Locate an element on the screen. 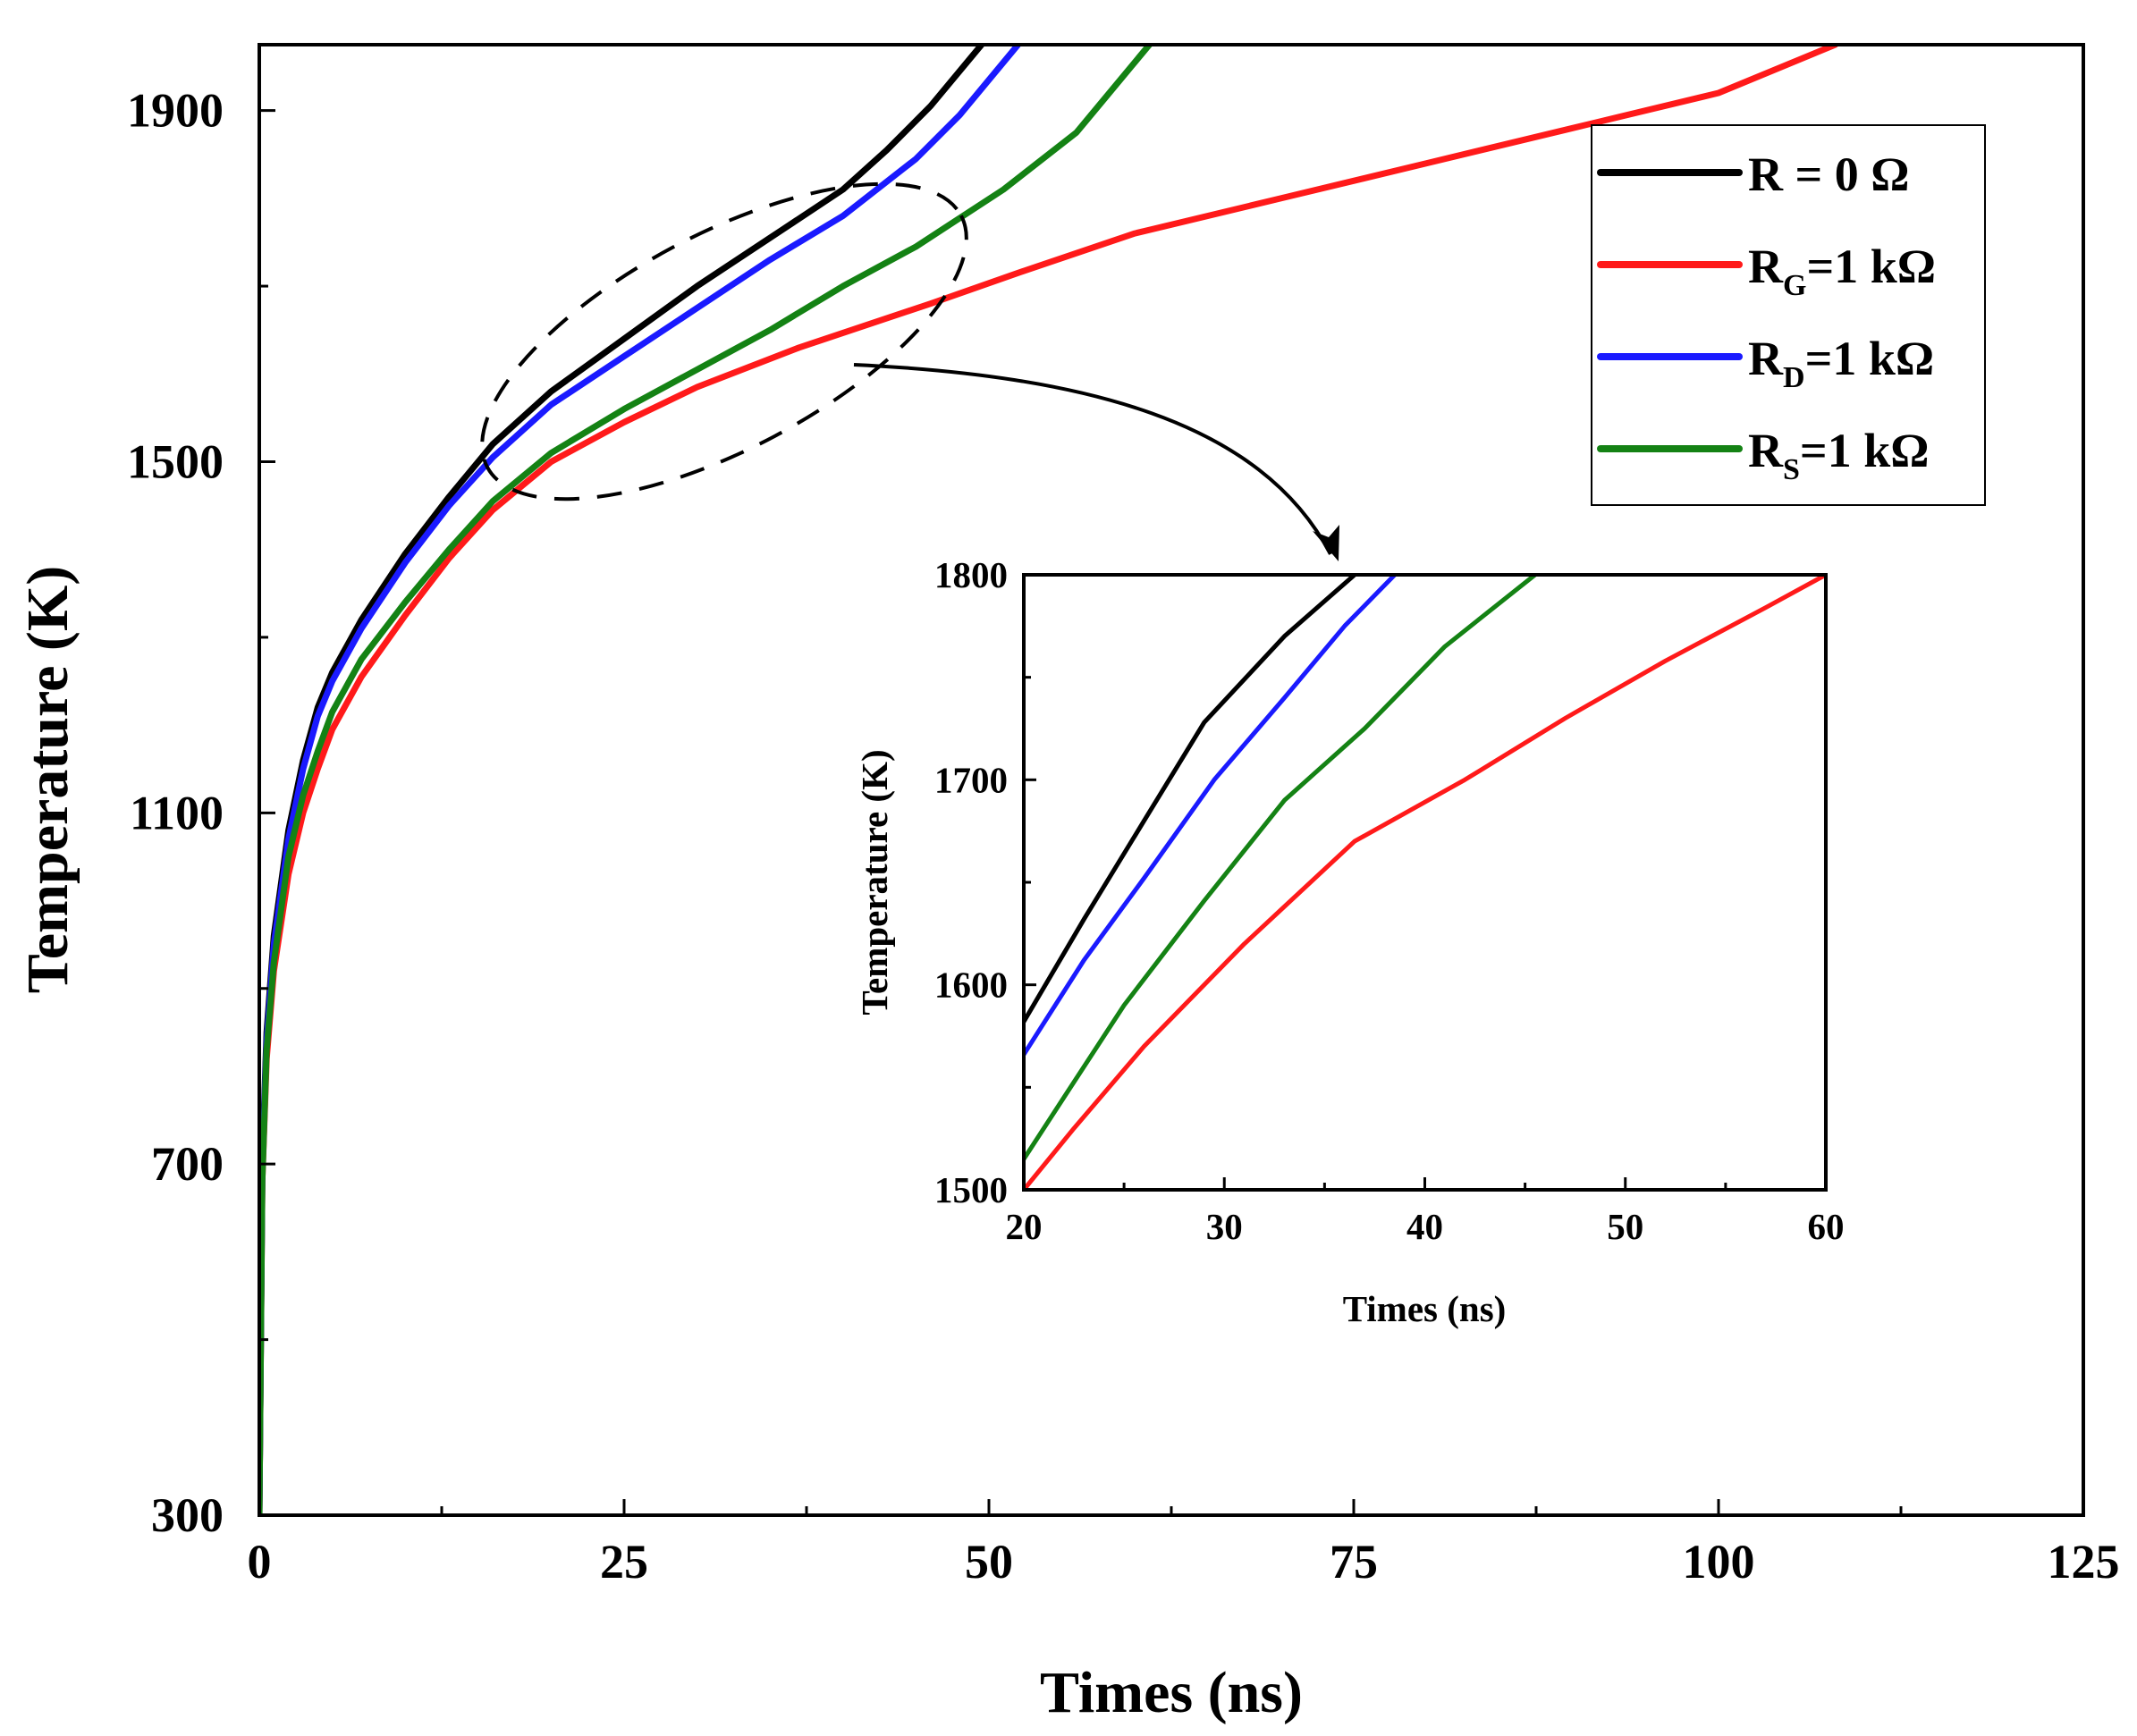 This screenshot has height=1736, width=2137. inset-y-tick-label: 1800 is located at coordinates (971, 574).